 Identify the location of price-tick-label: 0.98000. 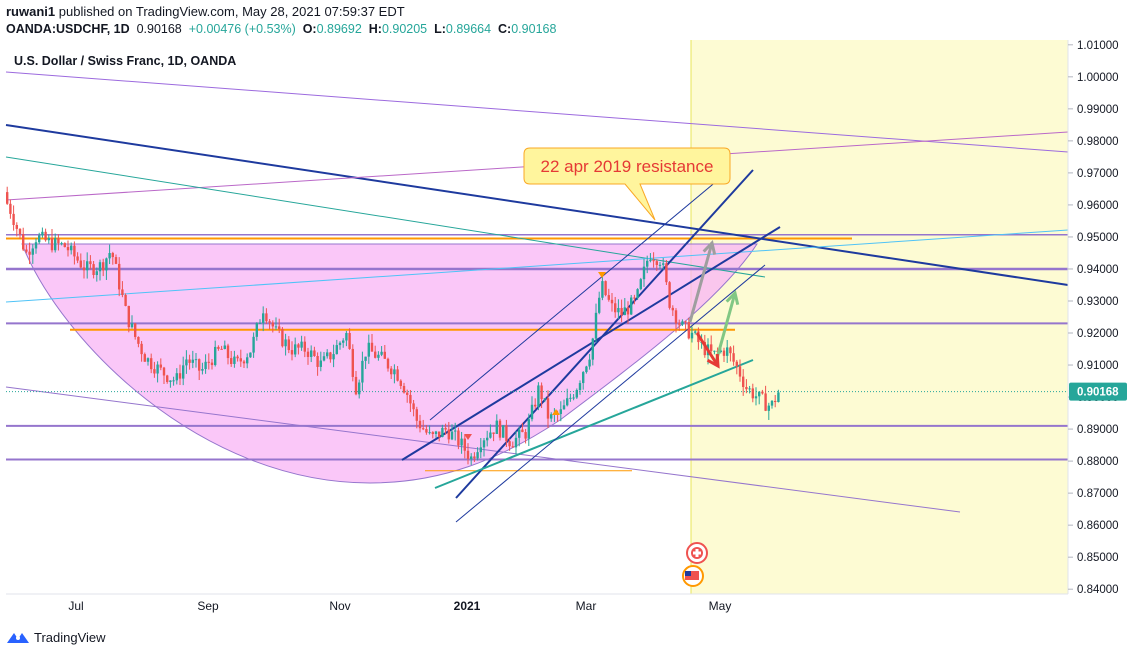
(1098, 142).